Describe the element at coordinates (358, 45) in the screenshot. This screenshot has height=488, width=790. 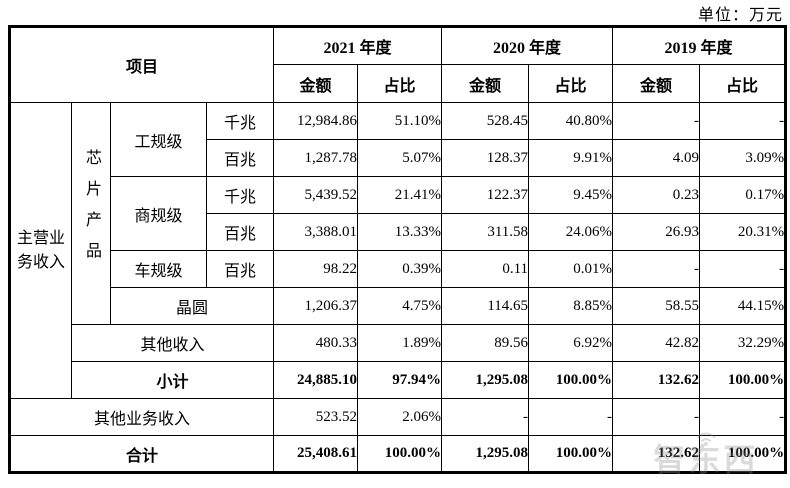
I see `year-header-2021: 2021 年度` at that location.